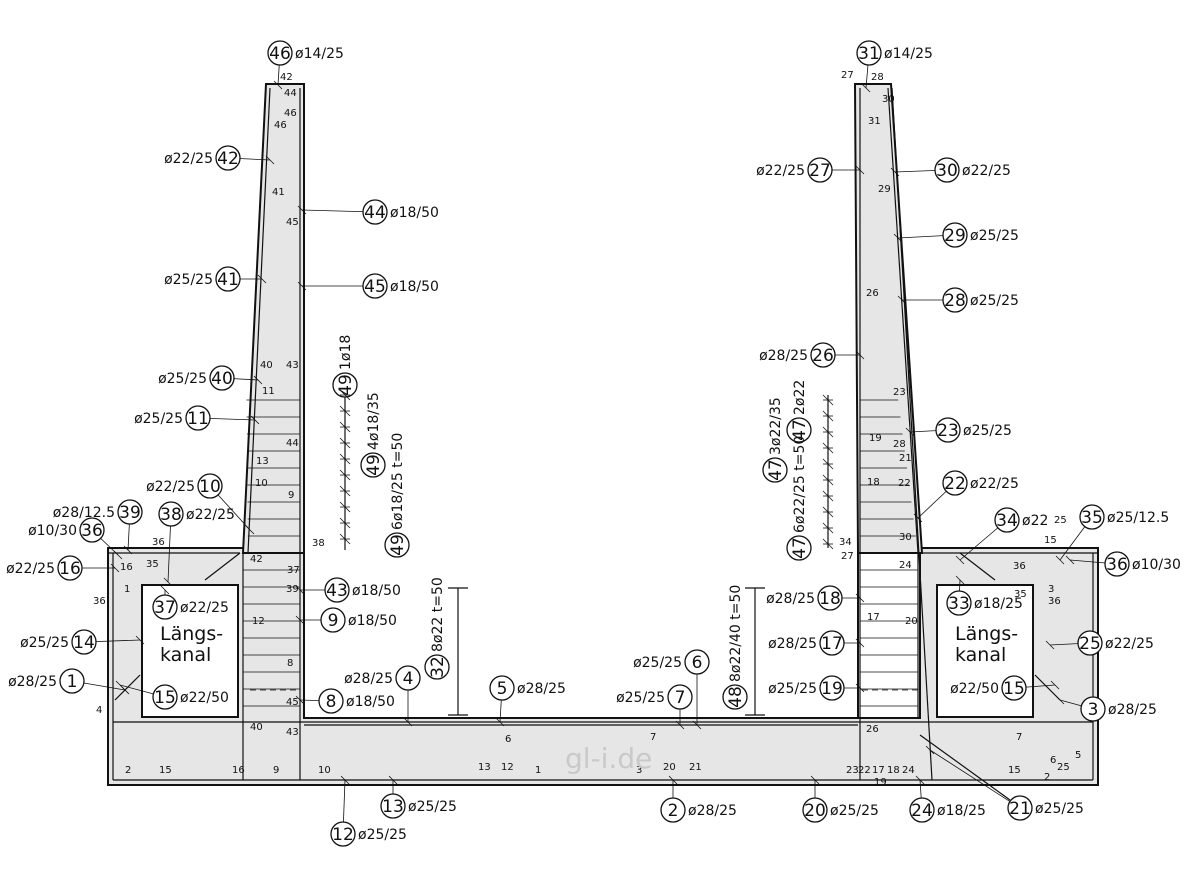 The height and width of the screenshot is (872, 1200). Describe the element at coordinates (507, 767) in the screenshot. I see `bar-mark-m12b: 12` at that location.